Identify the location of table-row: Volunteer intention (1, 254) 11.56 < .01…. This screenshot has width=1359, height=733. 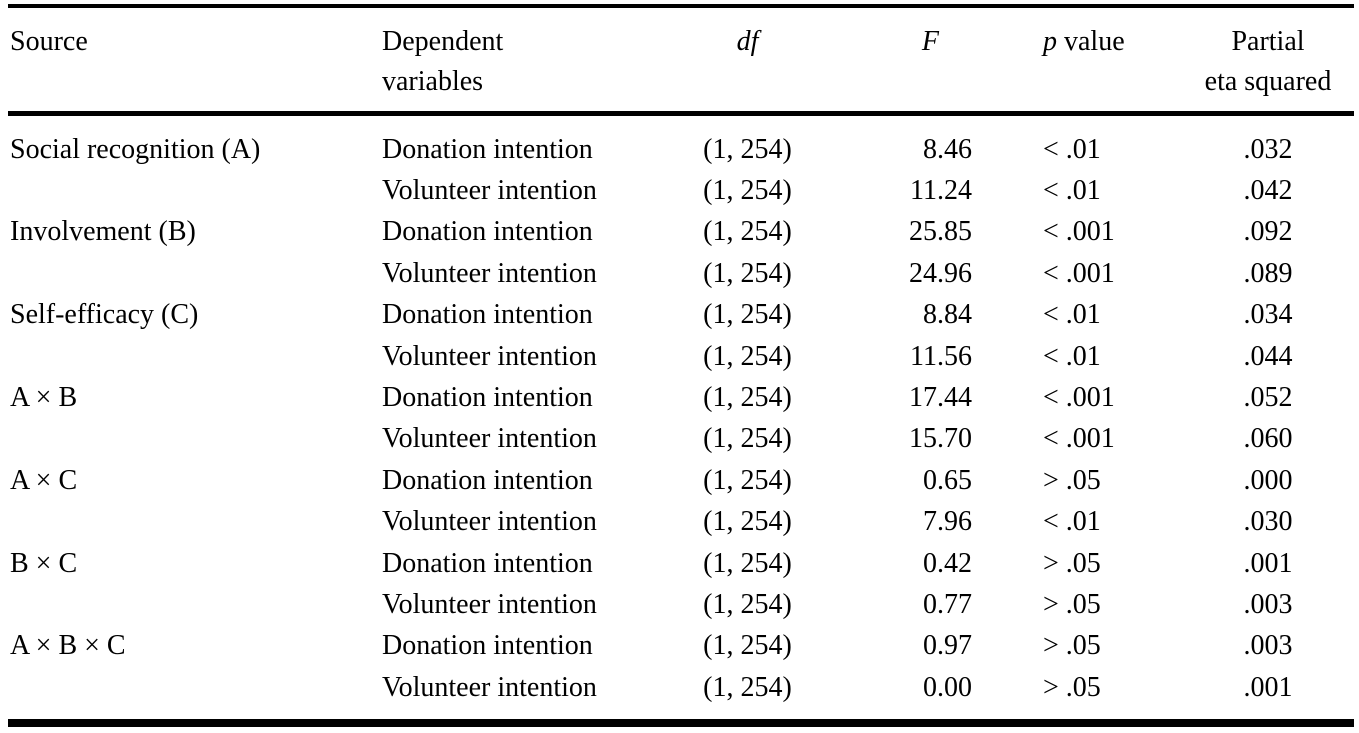
(681, 356).